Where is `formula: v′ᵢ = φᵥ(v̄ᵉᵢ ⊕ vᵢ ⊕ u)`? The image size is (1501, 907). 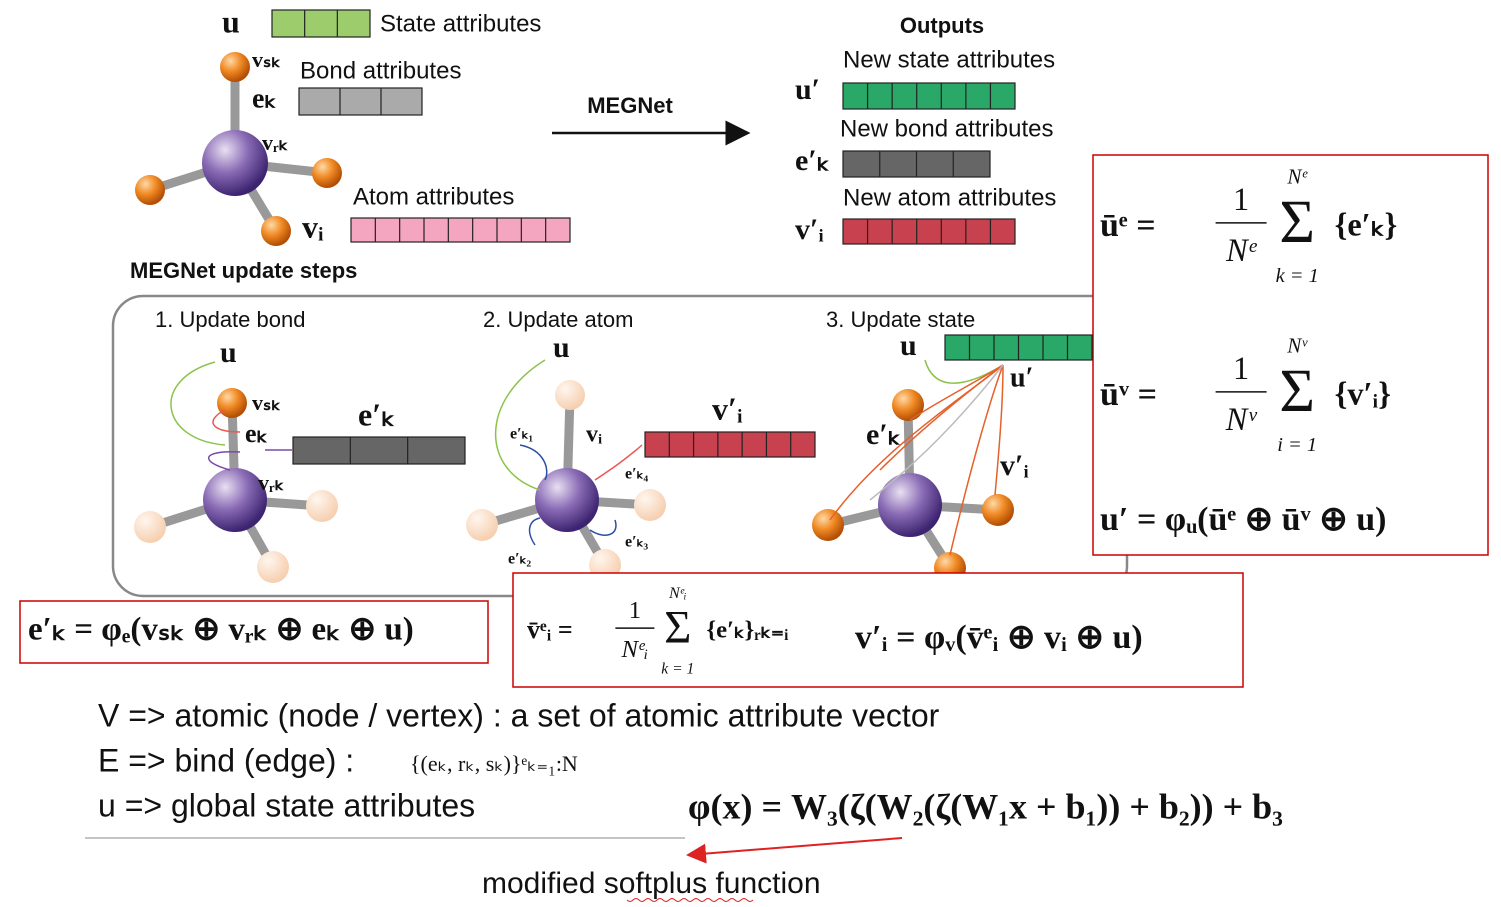 formula: v′ᵢ = φᵥ(v̄ᵉᵢ ⊕ vᵢ ⊕ u) is located at coordinates (999, 637).